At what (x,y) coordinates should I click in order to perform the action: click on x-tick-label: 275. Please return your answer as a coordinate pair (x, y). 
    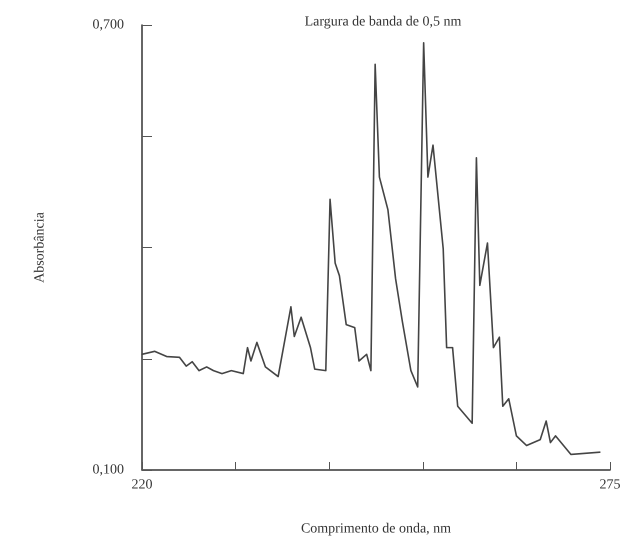
    Looking at the image, I should click on (610, 485).